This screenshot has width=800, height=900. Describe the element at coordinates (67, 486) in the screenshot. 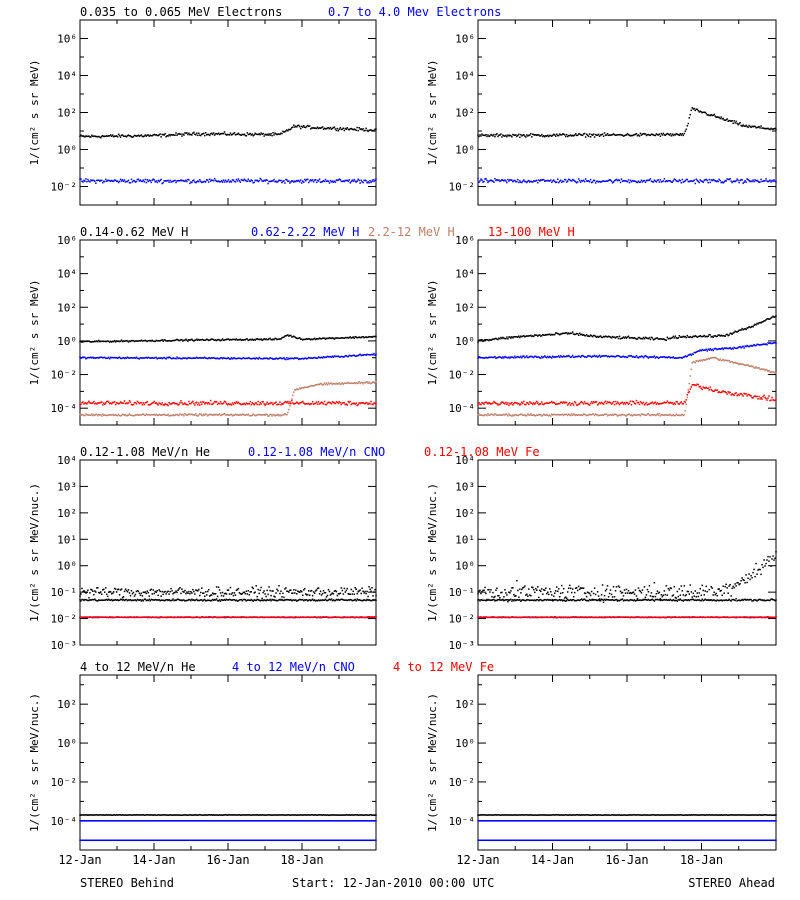

I see `y-tick-label: 10³` at that location.